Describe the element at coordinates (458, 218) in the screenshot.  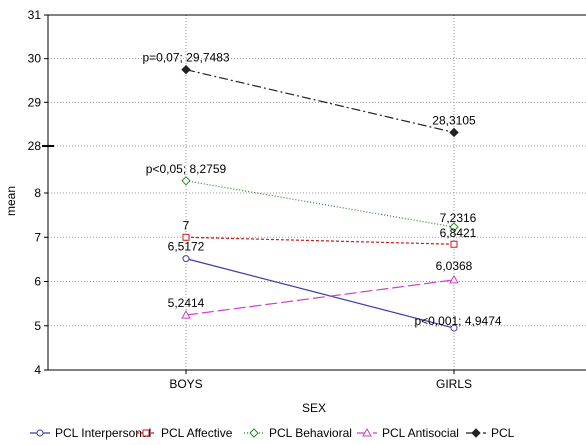
I see `data-label: 7,2316` at that location.